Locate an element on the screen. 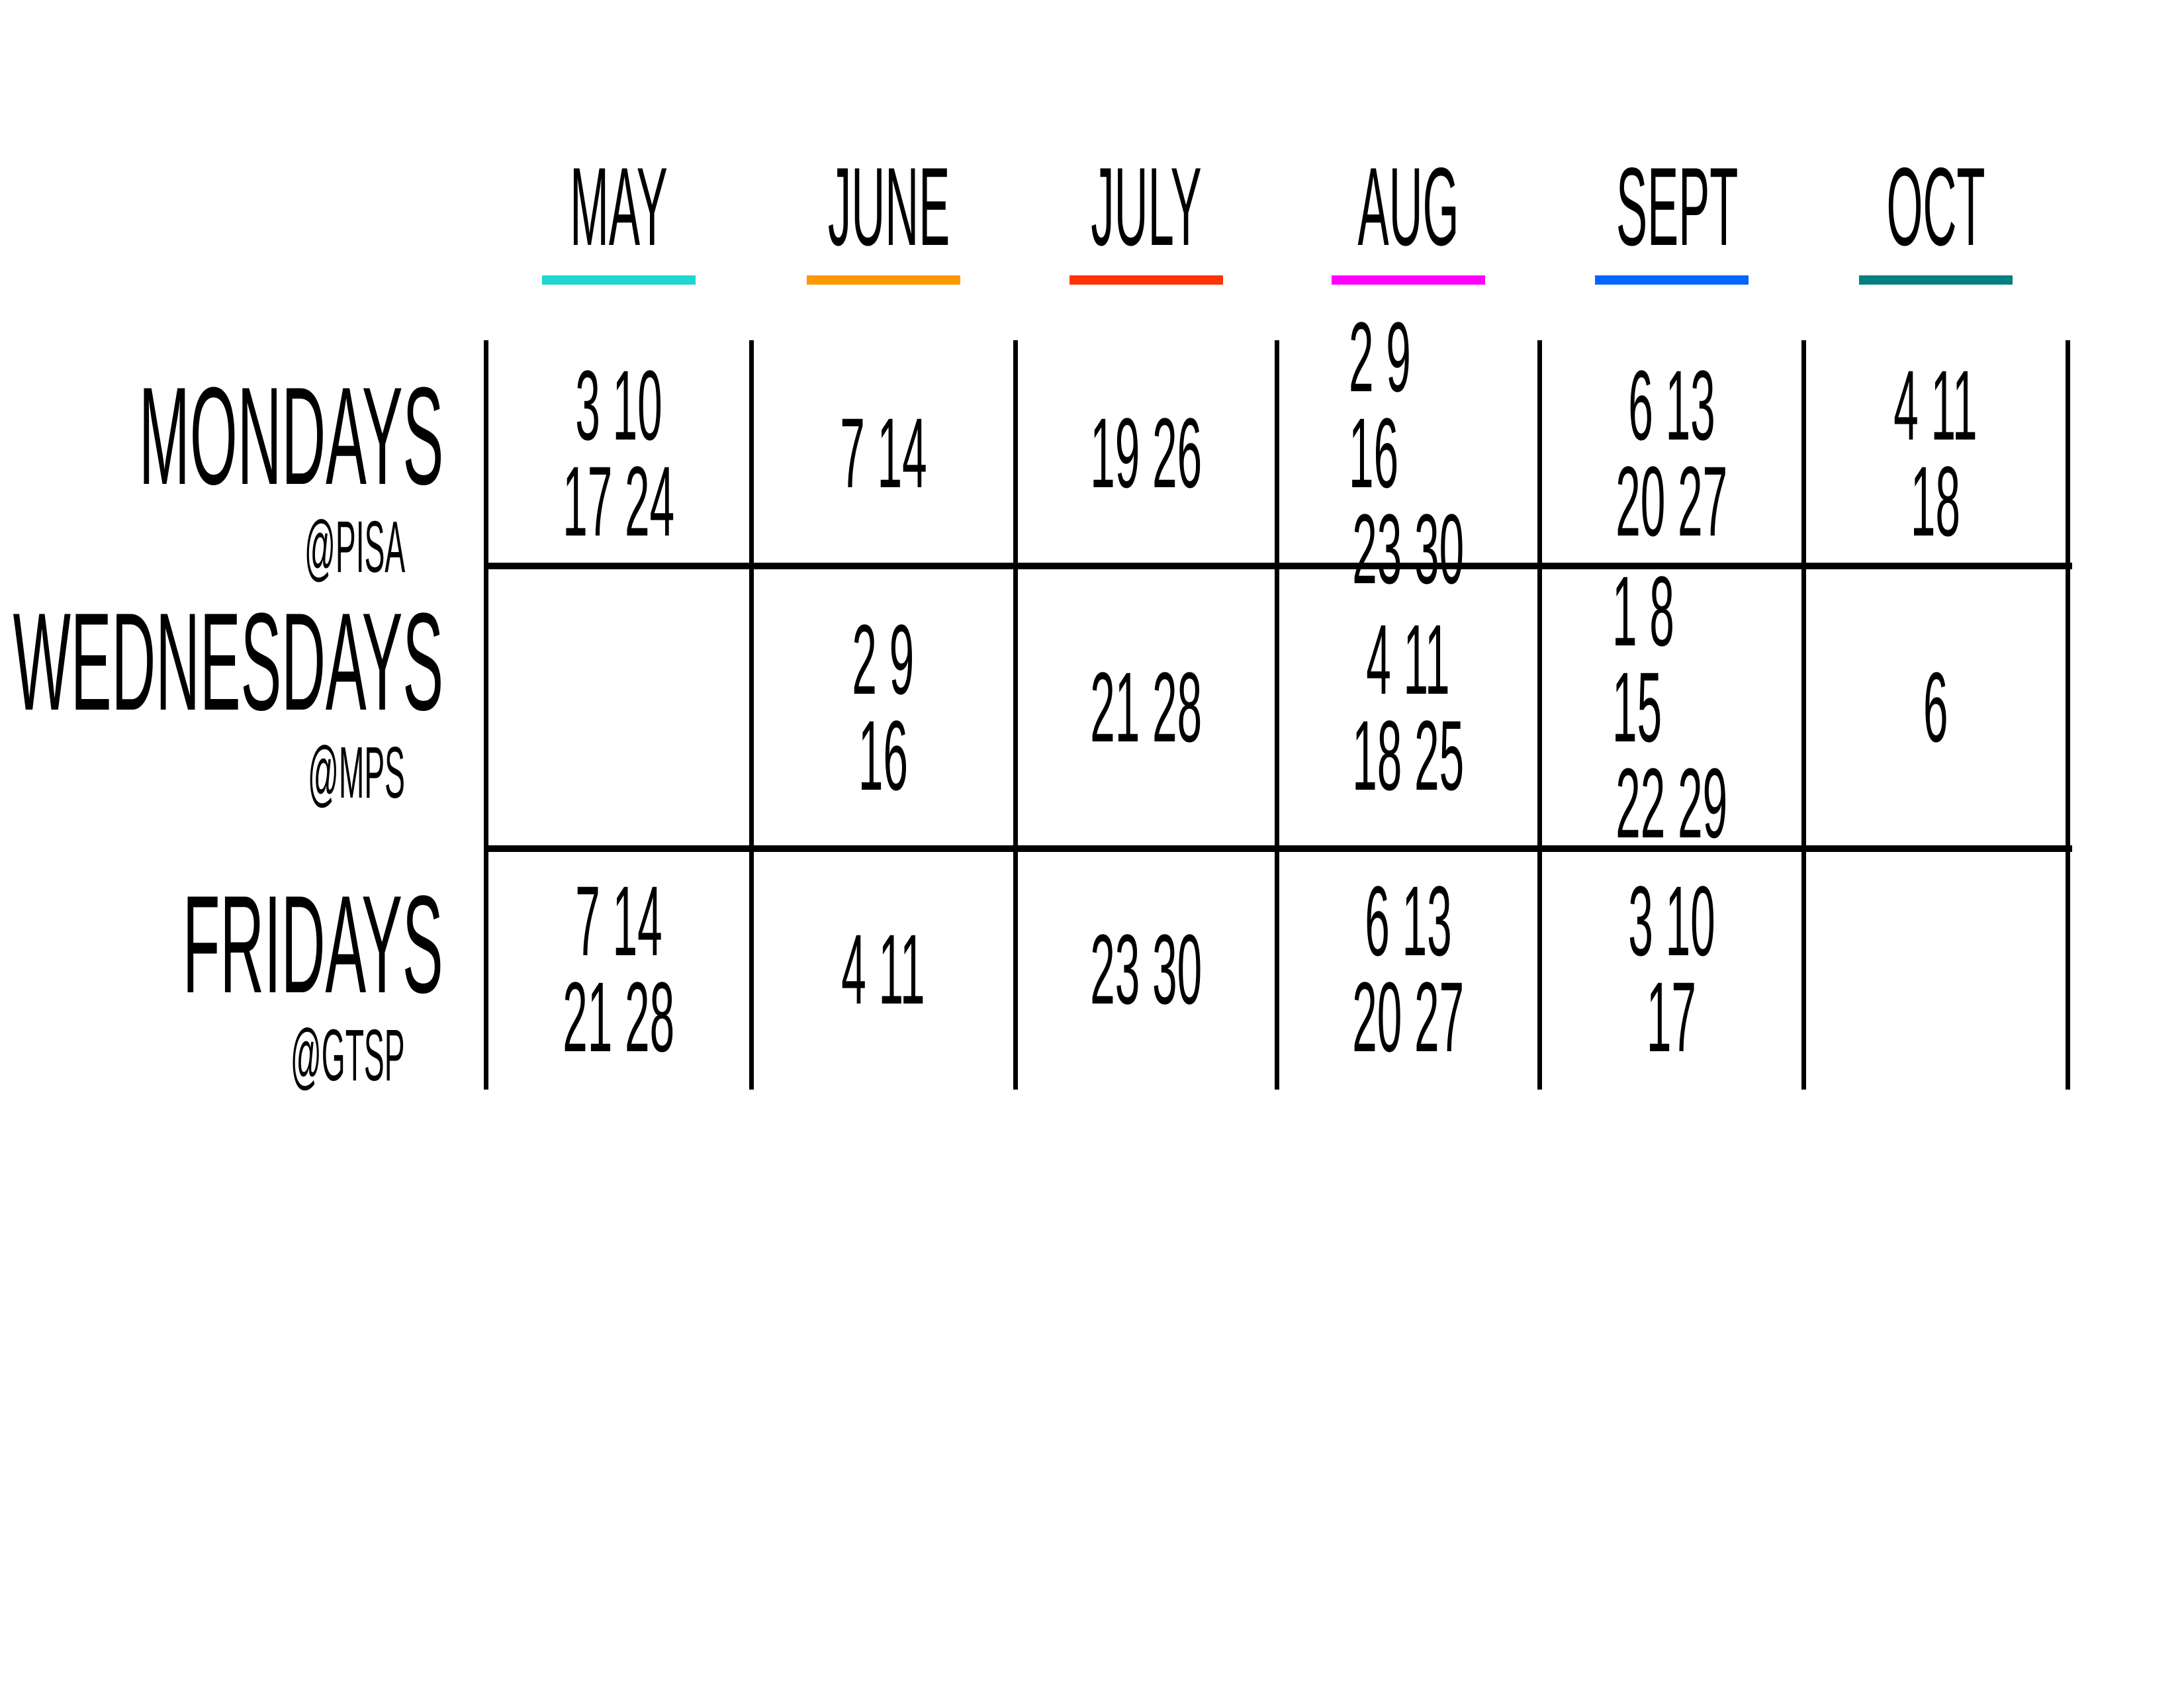 The image size is (2184, 1688). date-cell: 4 11 18 25 is located at coordinates (1408, 707).